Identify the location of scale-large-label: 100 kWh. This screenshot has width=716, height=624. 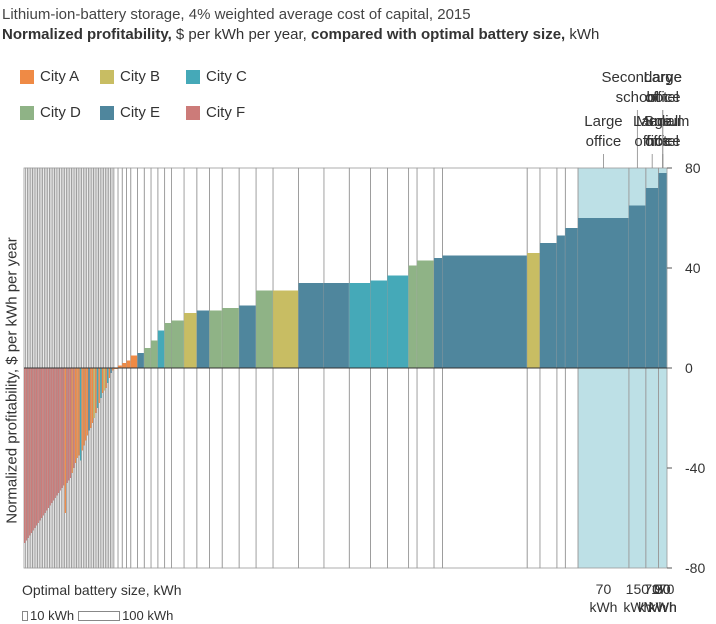
(148, 615).